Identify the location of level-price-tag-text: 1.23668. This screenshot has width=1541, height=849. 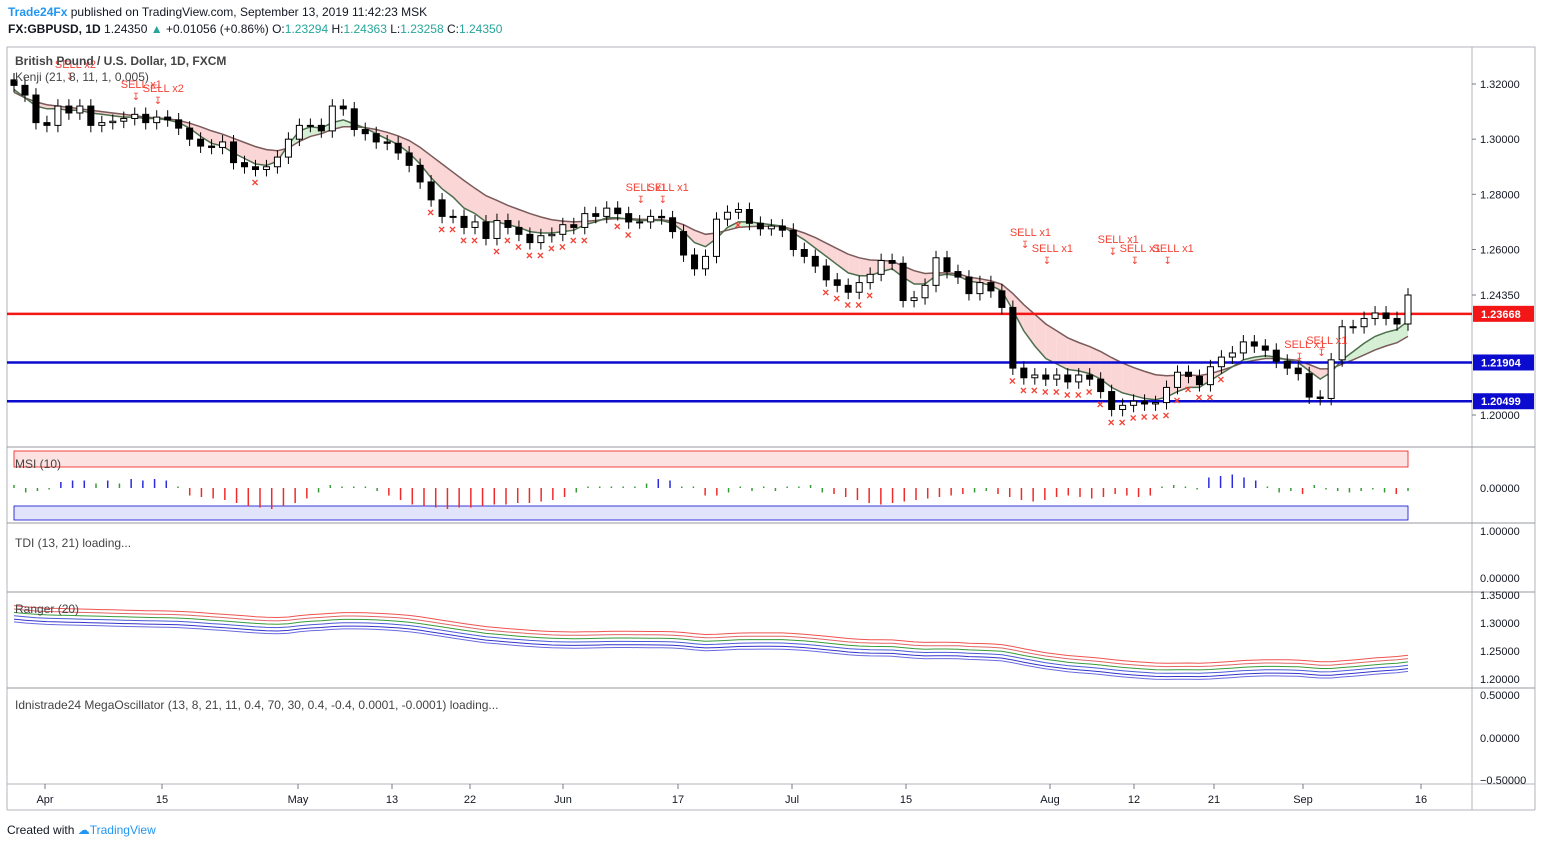
(1501, 315).